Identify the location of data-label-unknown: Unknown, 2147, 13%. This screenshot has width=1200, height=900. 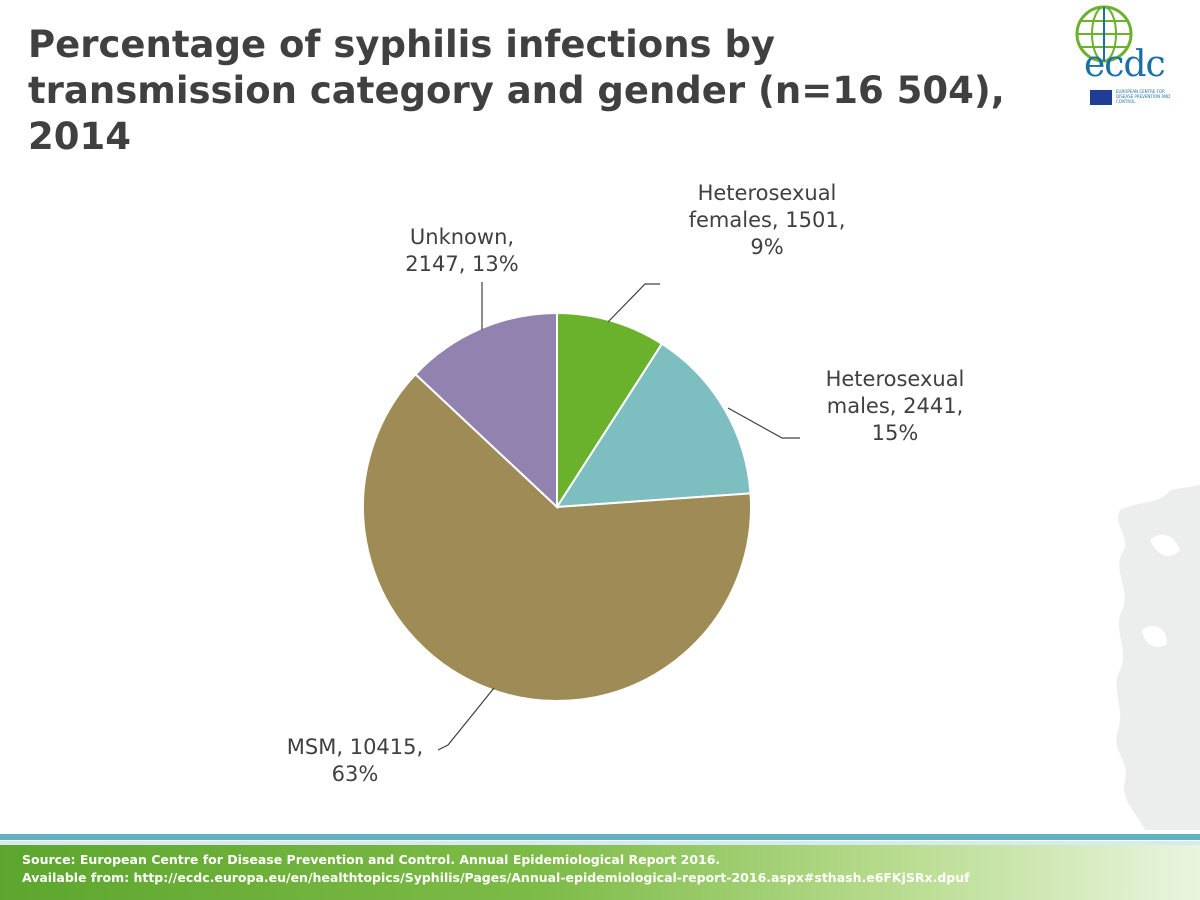
(461, 250).